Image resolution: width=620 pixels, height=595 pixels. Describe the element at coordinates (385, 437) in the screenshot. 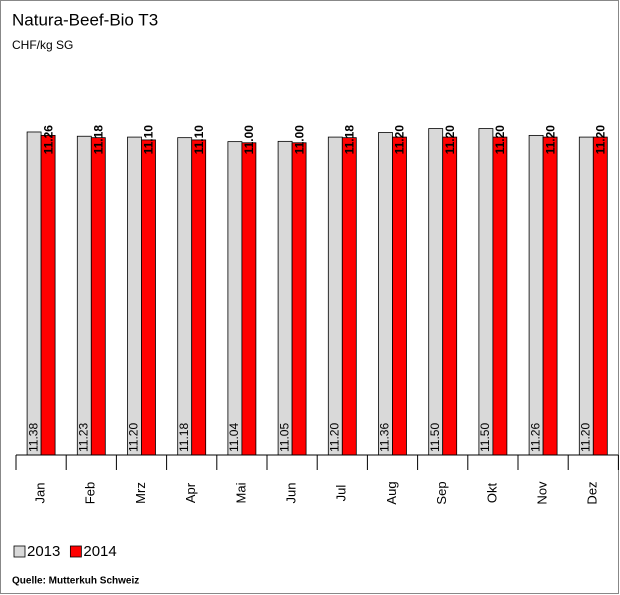

I see `value-label: 11.36` at that location.